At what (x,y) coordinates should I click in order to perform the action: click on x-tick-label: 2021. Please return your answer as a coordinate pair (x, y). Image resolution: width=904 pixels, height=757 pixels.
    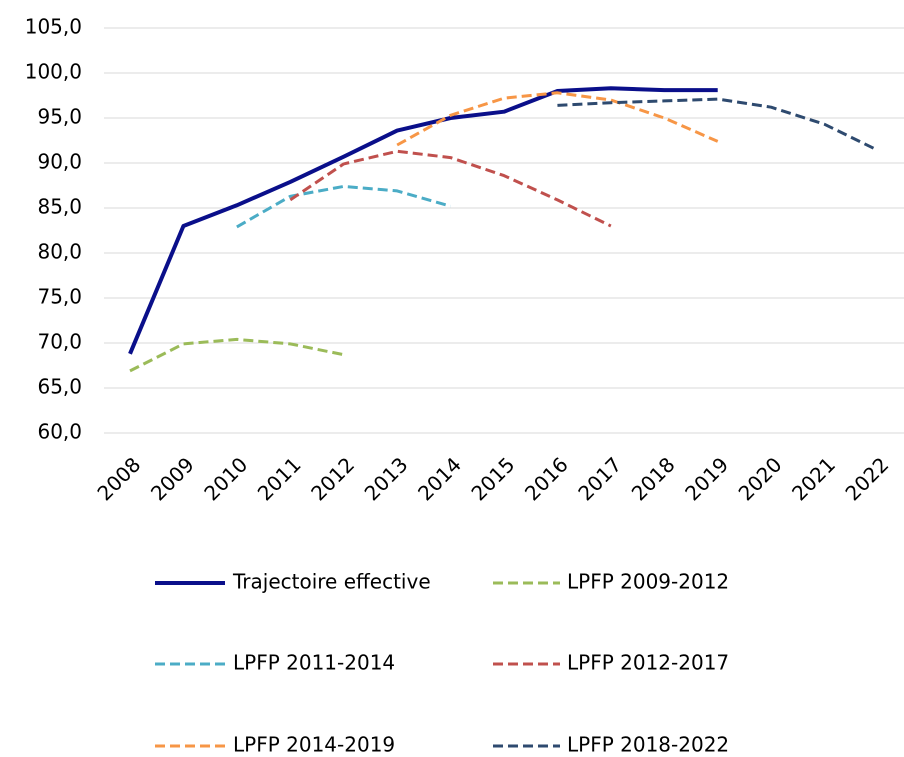
    Looking at the image, I should click on (813, 478).